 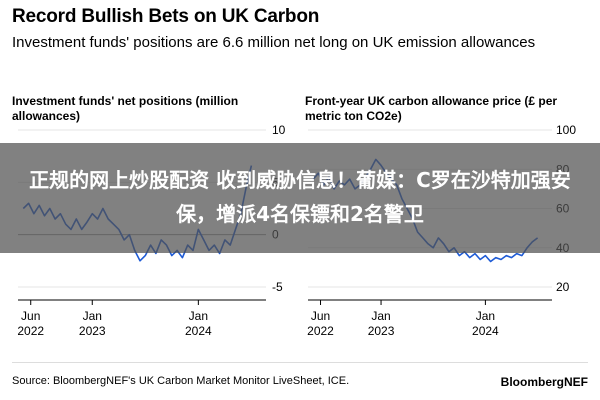 I want to click on y-tick-label: 10, so click(x=279, y=130).